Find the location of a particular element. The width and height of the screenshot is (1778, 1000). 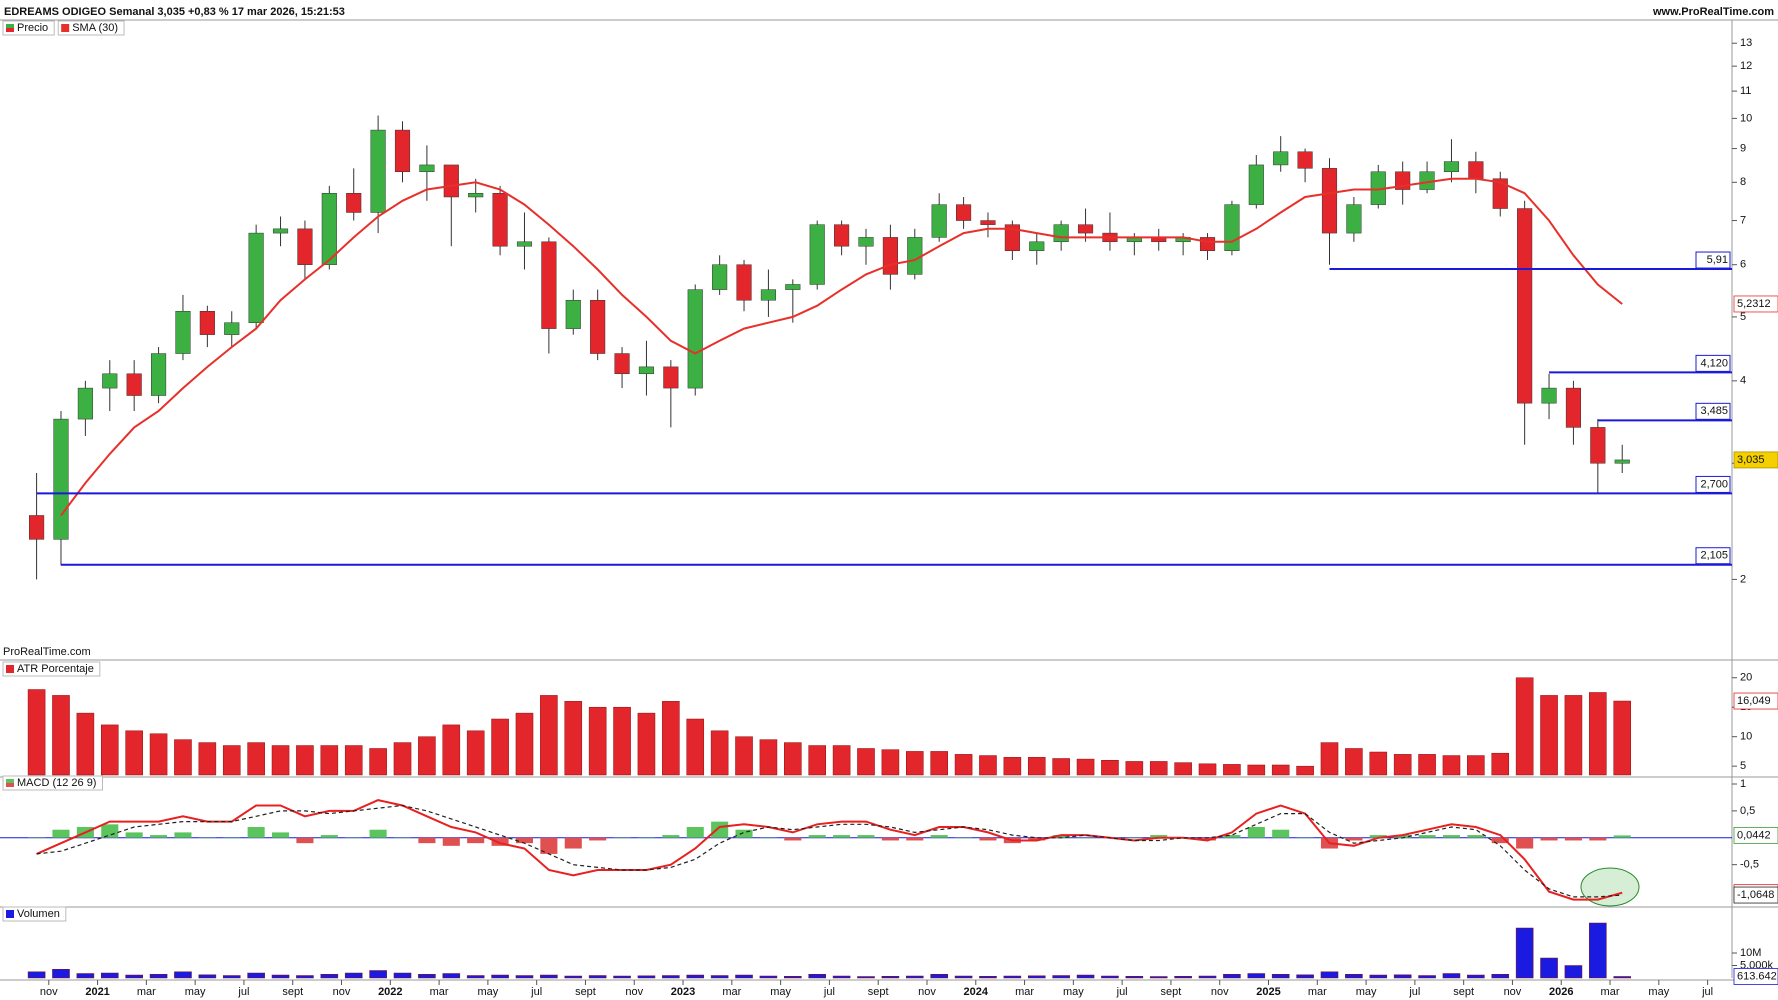

legend-swatch is located at coordinates (10, 914).